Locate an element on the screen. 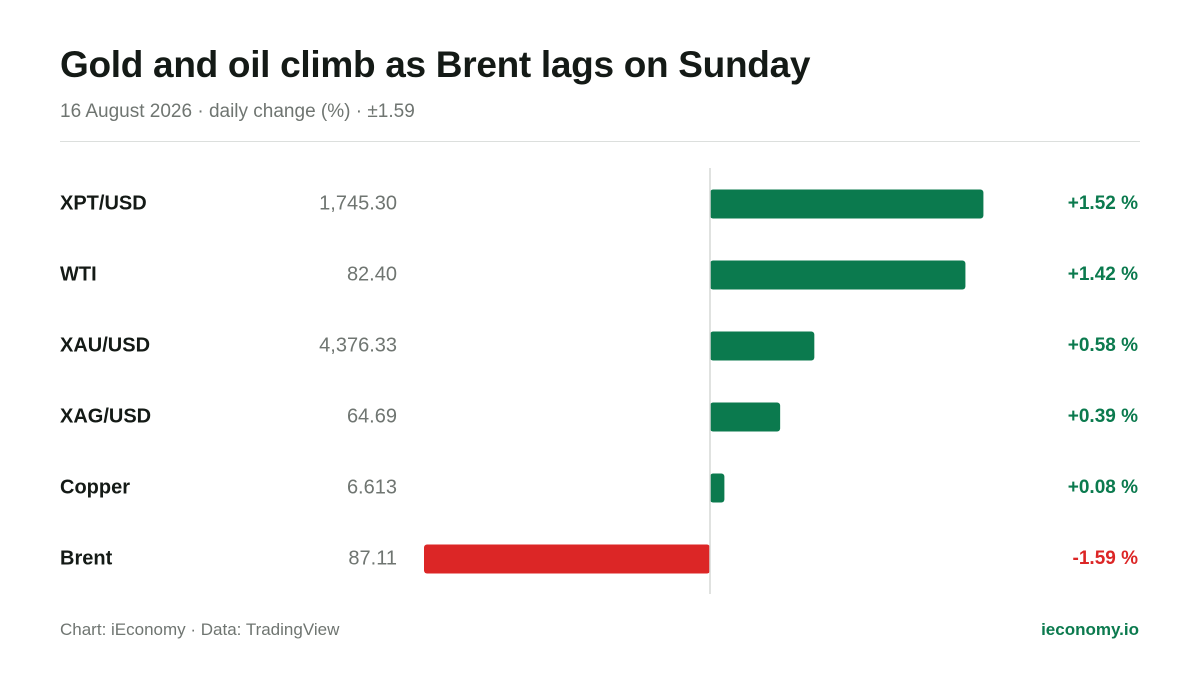 This screenshot has height=675, width=1200. value-label: +0.08 % is located at coordinates (1103, 487).